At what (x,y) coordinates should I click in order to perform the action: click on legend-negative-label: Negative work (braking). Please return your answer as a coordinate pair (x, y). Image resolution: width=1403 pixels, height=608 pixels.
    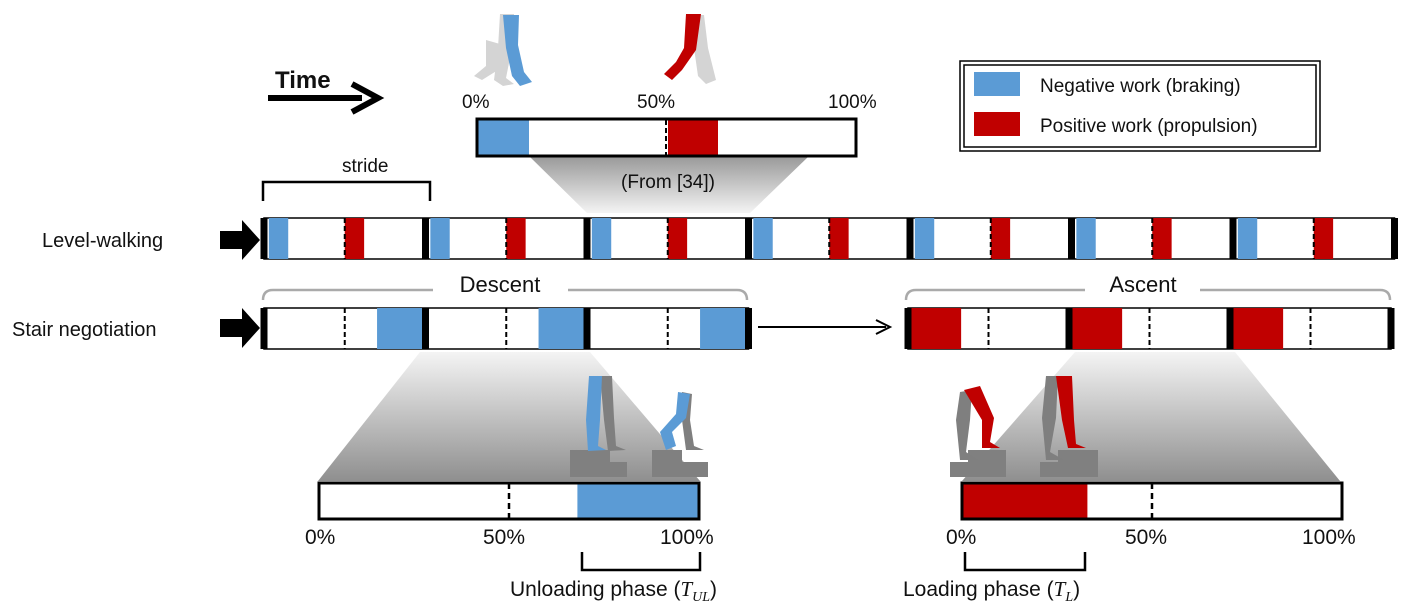
    Looking at the image, I should click on (1140, 86).